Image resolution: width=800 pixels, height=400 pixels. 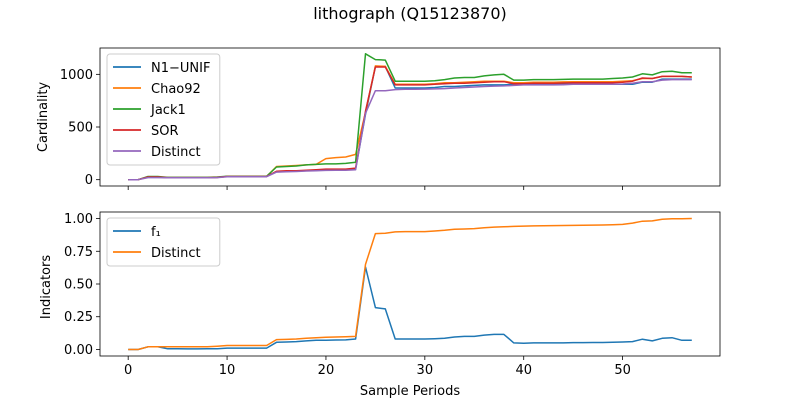 I want to click on y-axis-label: Cardinality, so click(x=43, y=117).